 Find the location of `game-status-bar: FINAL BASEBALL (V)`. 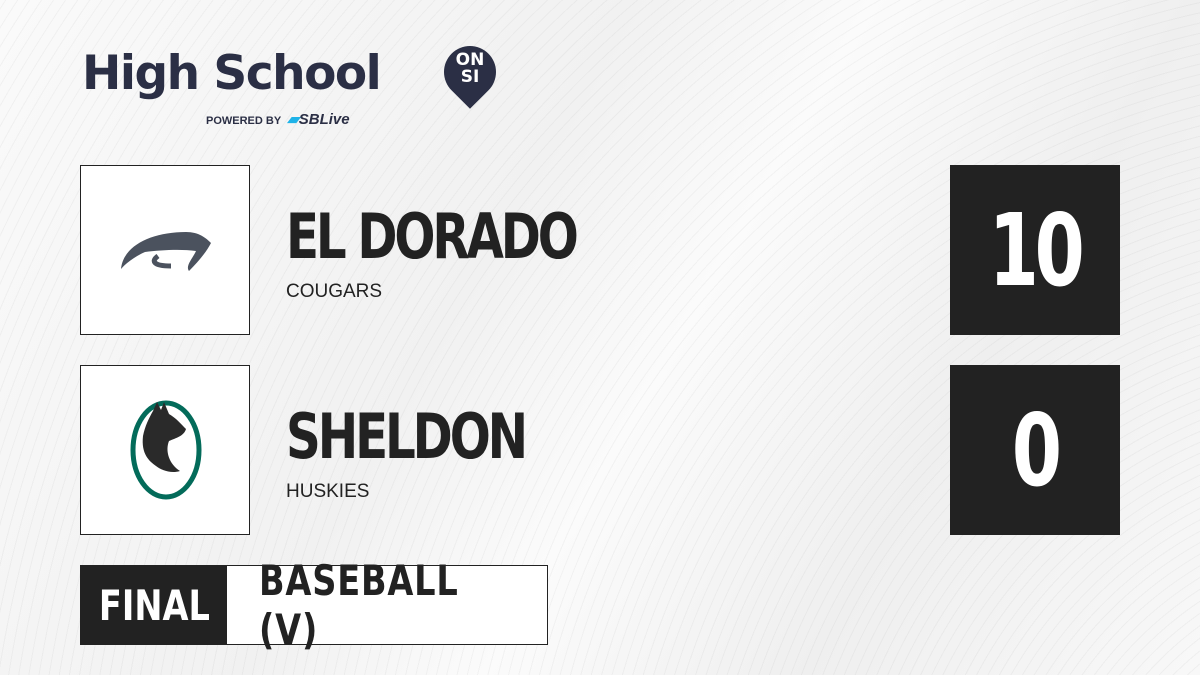

game-status-bar: FINAL BASEBALL (V) is located at coordinates (314, 605).